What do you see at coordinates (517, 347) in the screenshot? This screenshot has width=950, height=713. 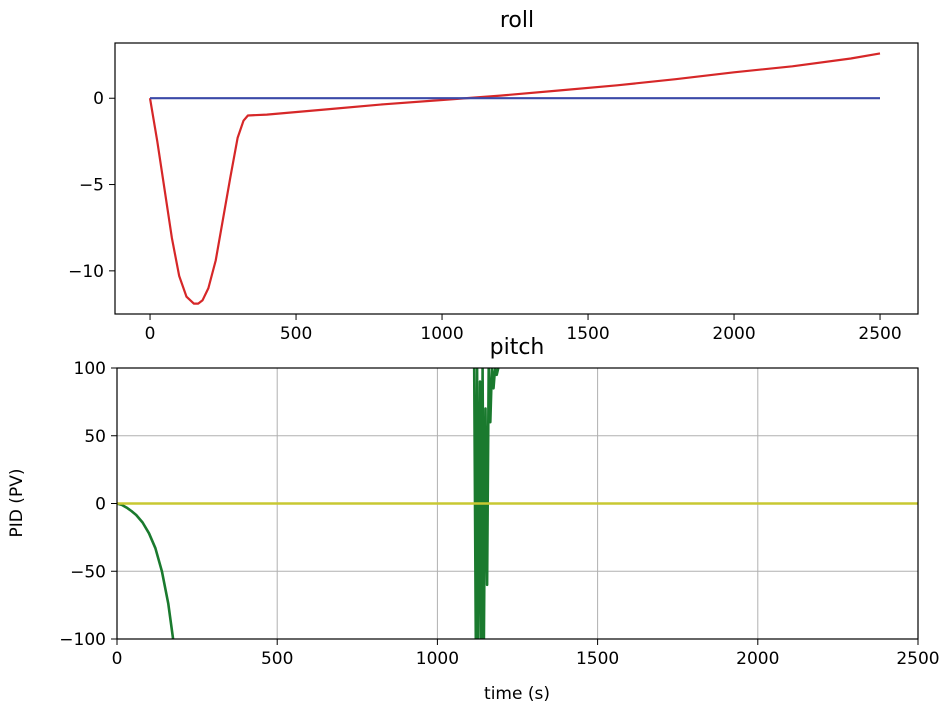 I see `pitch-title: pitch` at bounding box center [517, 347].